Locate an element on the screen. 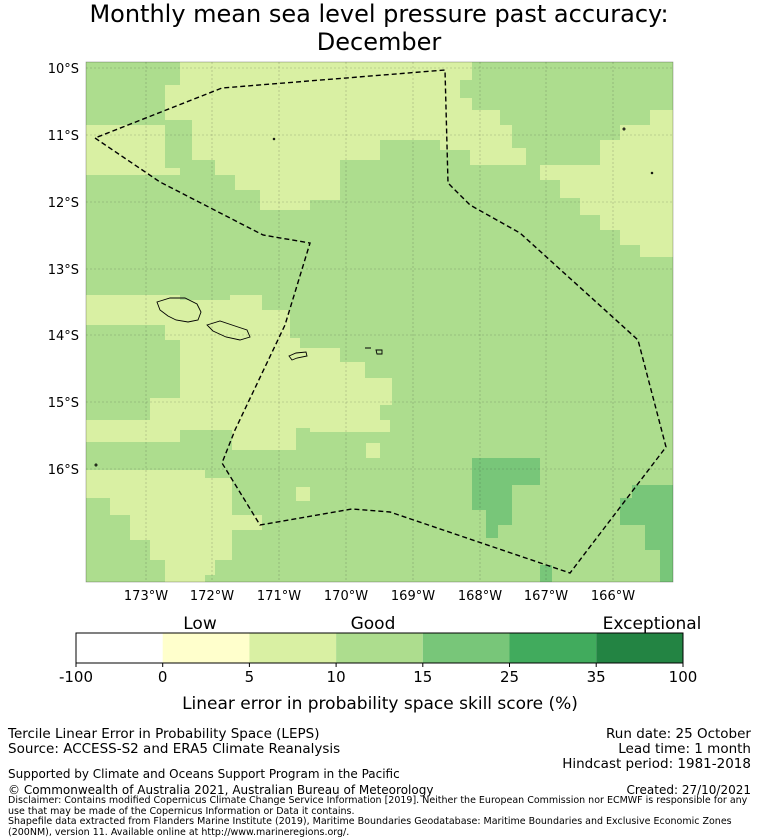 Image resolution: width=758 pixels, height=839 pixels. savaii-island is located at coordinates (179, 310).